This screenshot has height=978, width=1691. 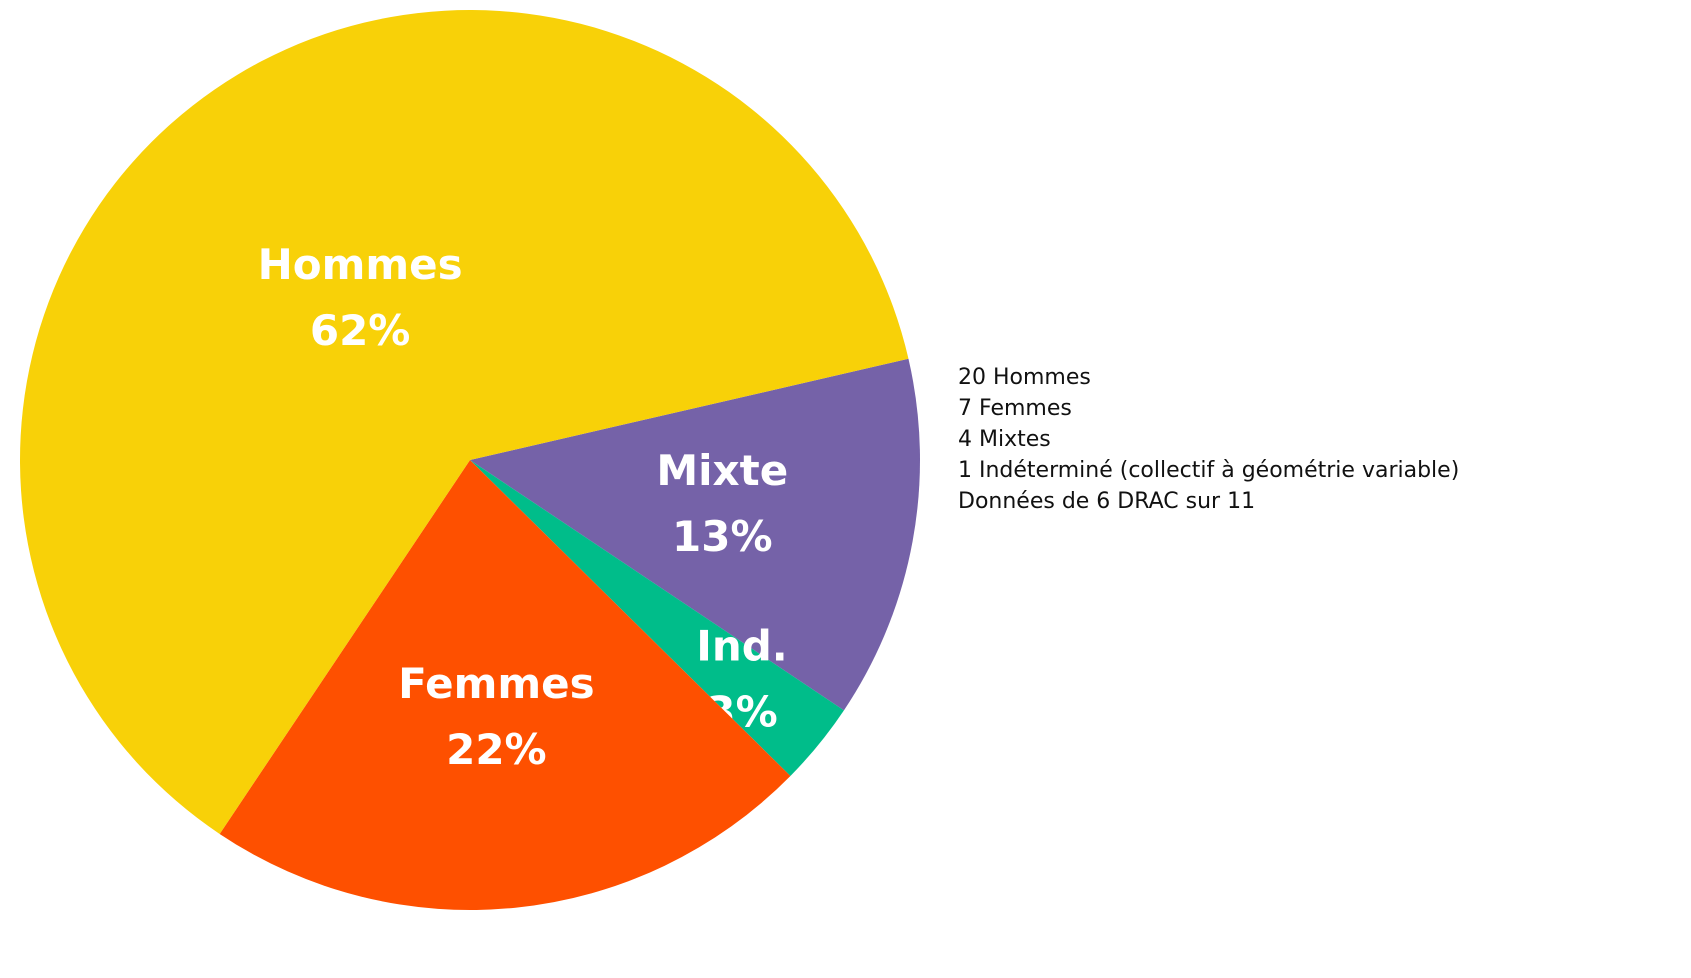 I want to click on note-line: 20 Hommes, so click(x=1024, y=377).